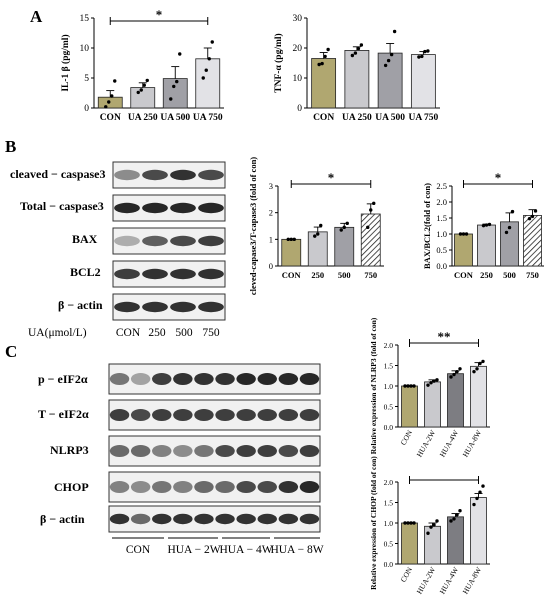  Describe the element at coordinates (298, 49) in the screenshot. I see `y-tick-label: 20` at that location.